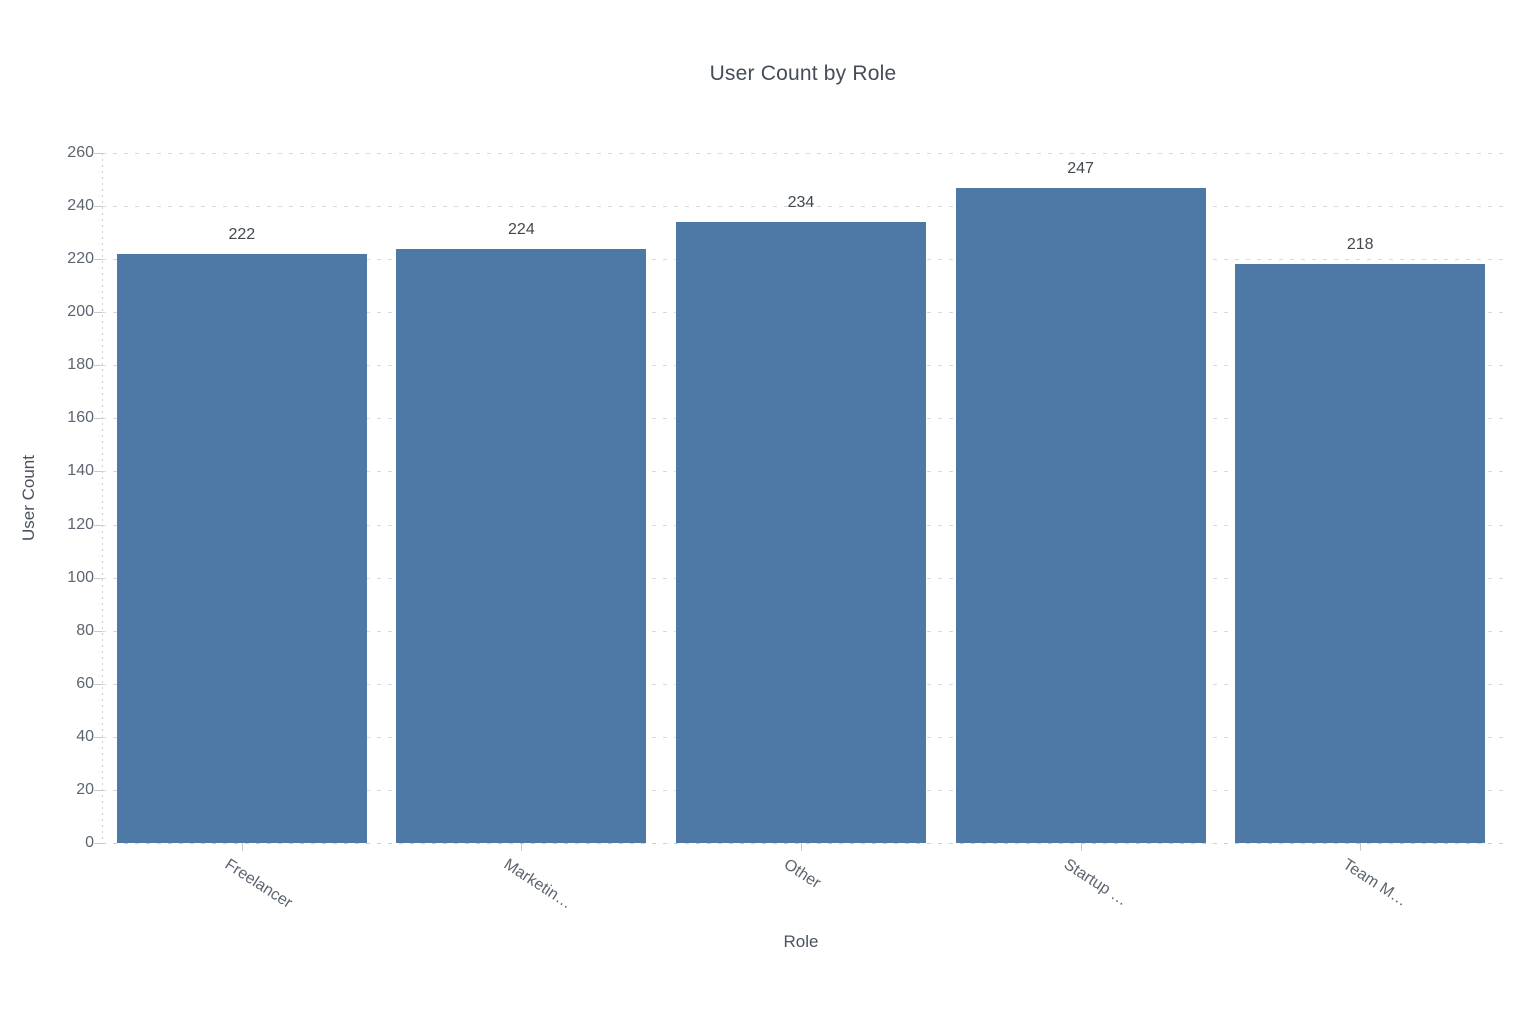 The height and width of the screenshot is (1020, 1530). I want to click on bar-value-label: 247, so click(1080, 168).